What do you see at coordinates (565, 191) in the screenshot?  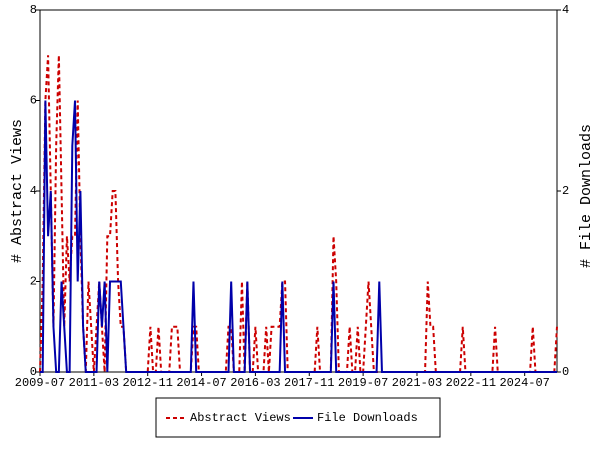 I see `y2-tick-label: 2` at bounding box center [565, 191].